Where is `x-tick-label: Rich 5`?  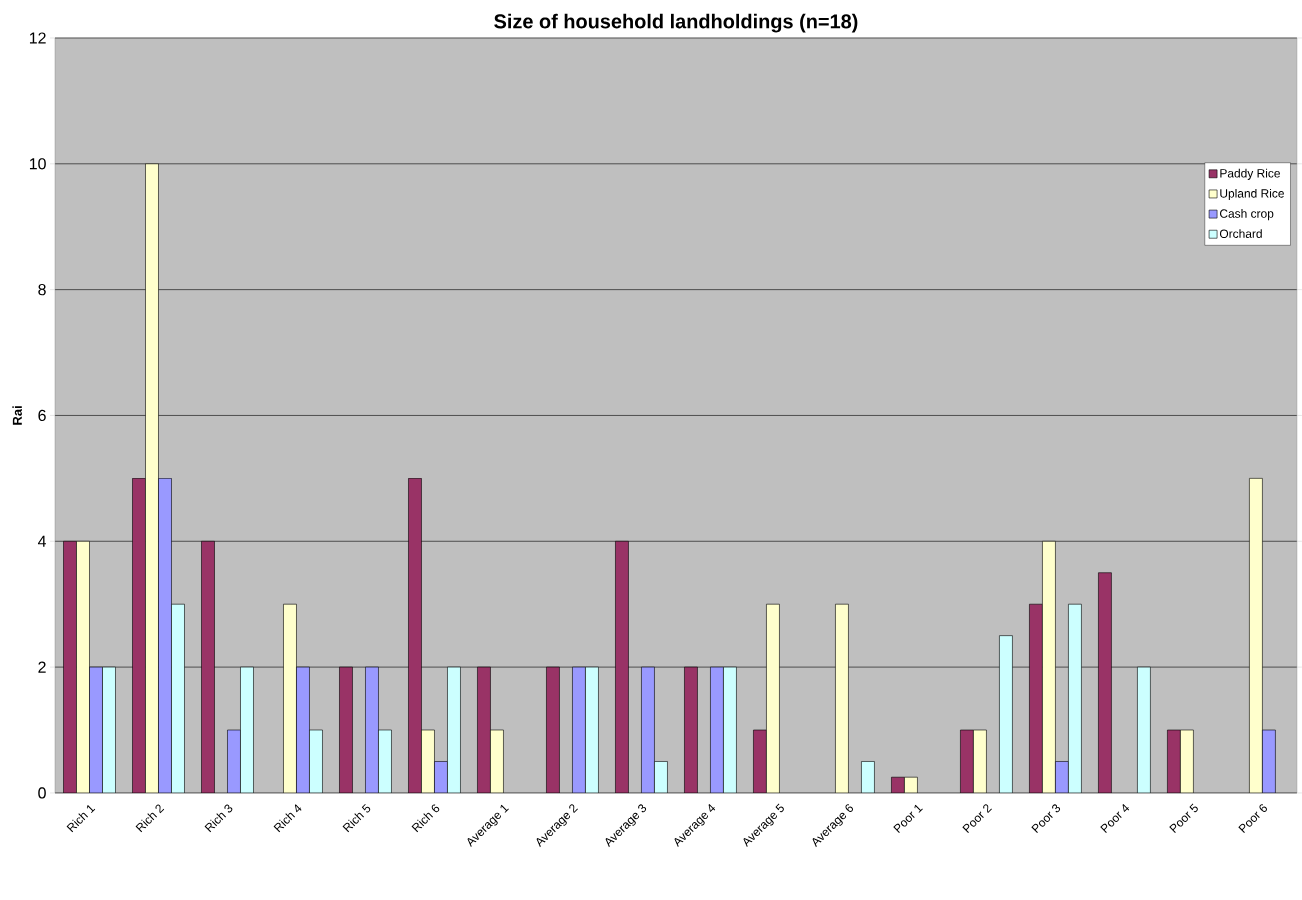 x-tick-label: Rich 5 is located at coordinates (356, 818).